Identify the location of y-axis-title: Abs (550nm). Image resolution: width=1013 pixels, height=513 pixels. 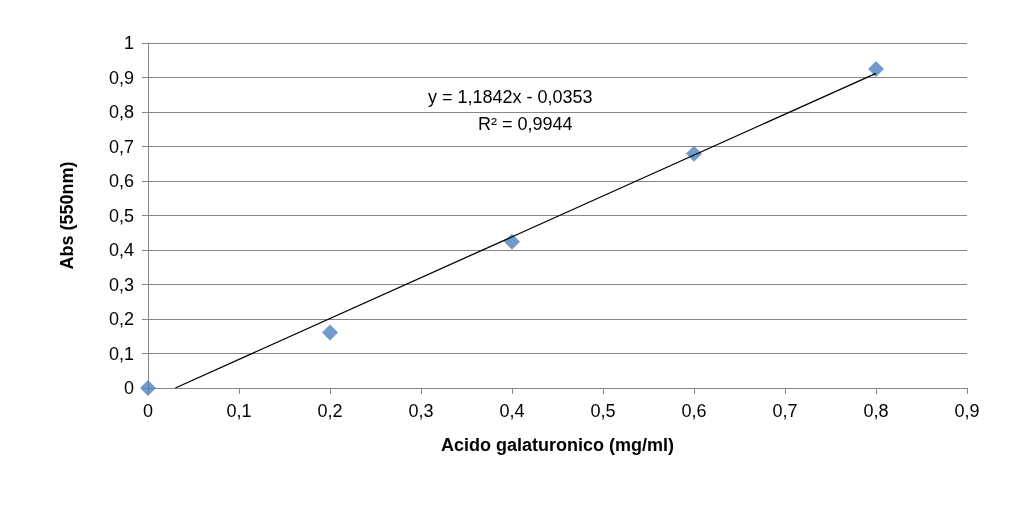
(67, 215).